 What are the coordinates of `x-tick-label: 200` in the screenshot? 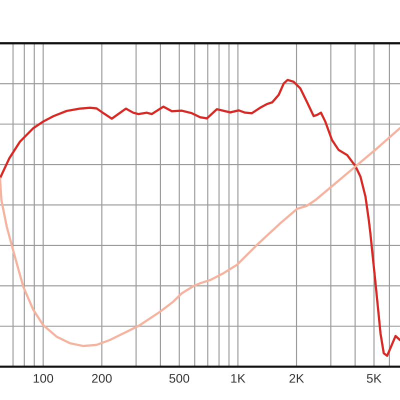 It's located at (102, 378).